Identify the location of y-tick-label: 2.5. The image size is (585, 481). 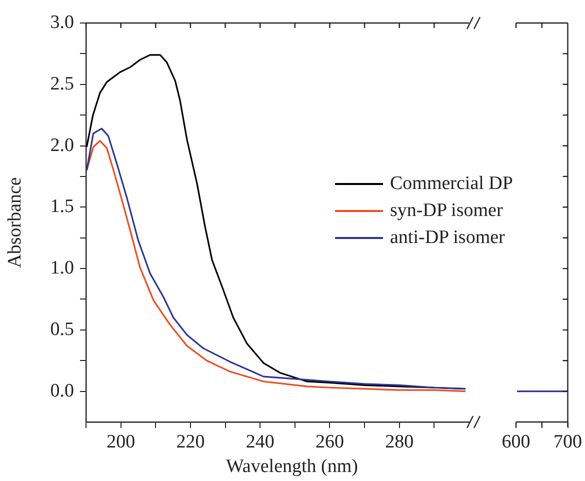
(62, 83).